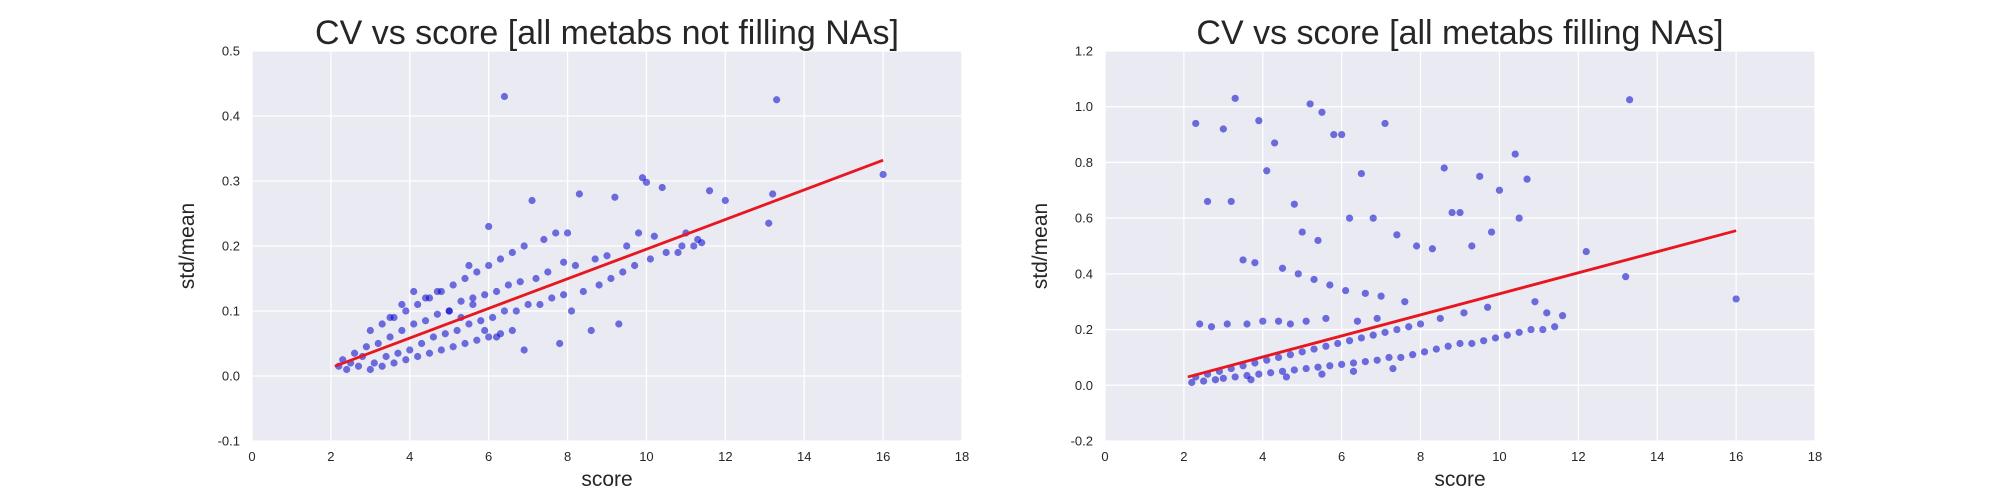  I want to click on x-tick-label: 4, so click(1262, 456).